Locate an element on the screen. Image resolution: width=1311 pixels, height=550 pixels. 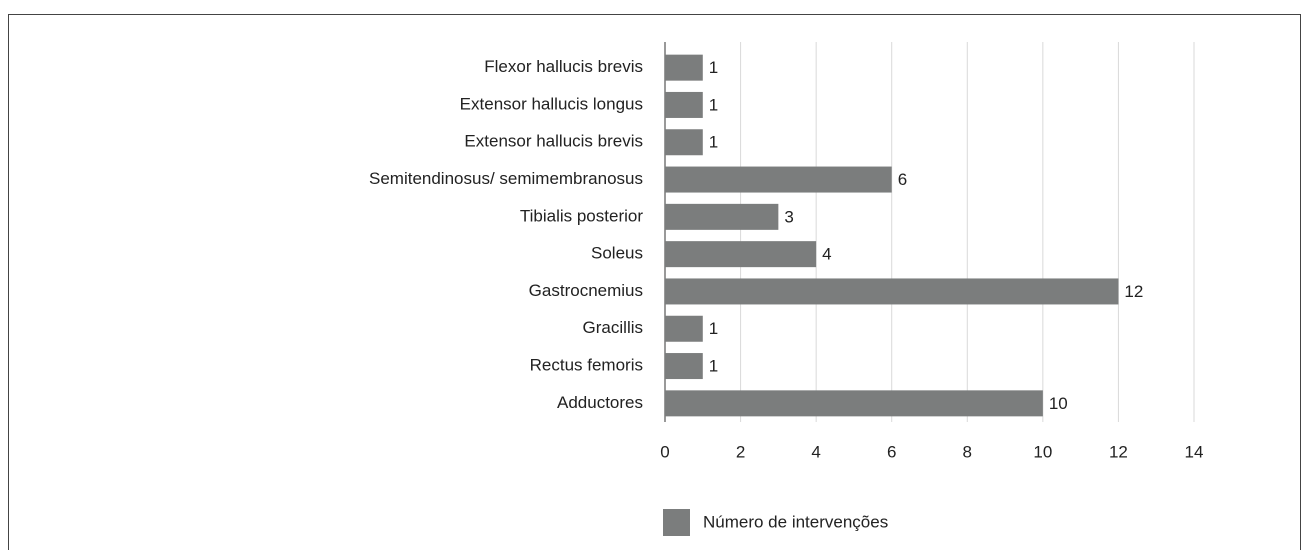
x-tick-label: 2 is located at coordinates (740, 451).